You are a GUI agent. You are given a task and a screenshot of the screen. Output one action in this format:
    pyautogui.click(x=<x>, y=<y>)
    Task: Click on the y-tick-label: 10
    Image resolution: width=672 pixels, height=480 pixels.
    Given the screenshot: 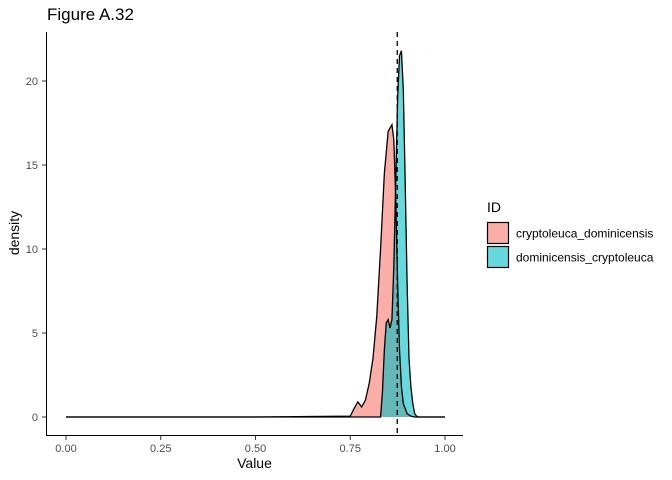 What is the action you would take?
    pyautogui.click(x=32, y=250)
    